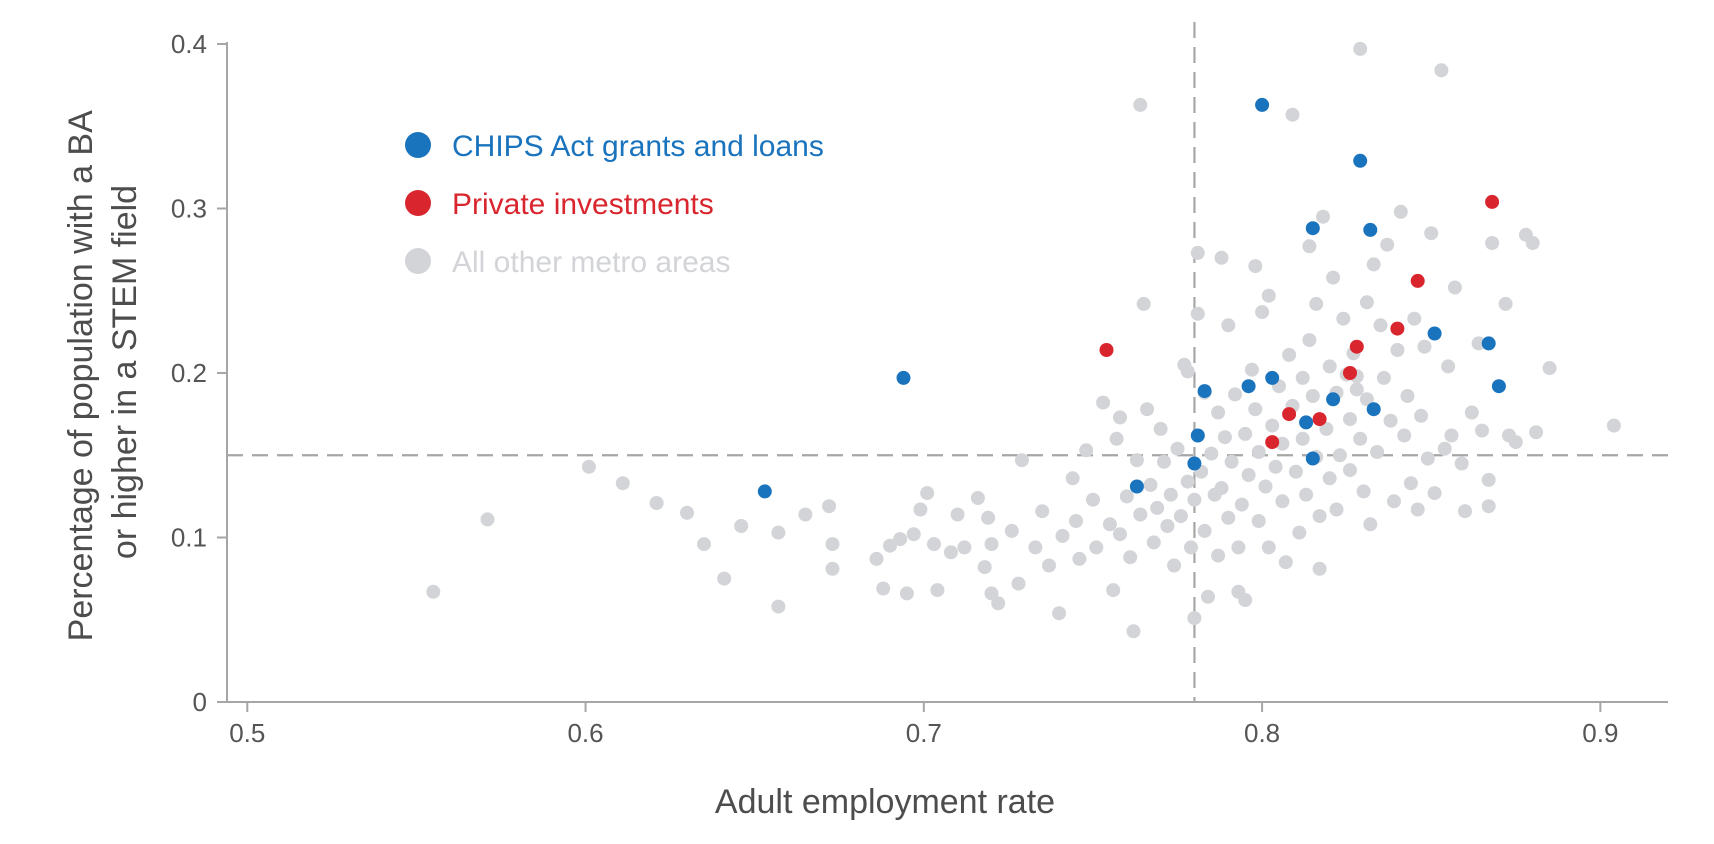 This screenshot has height=844, width=1714. What do you see at coordinates (189, 209) in the screenshot?
I see `y-tick-label: 0.3` at bounding box center [189, 209].